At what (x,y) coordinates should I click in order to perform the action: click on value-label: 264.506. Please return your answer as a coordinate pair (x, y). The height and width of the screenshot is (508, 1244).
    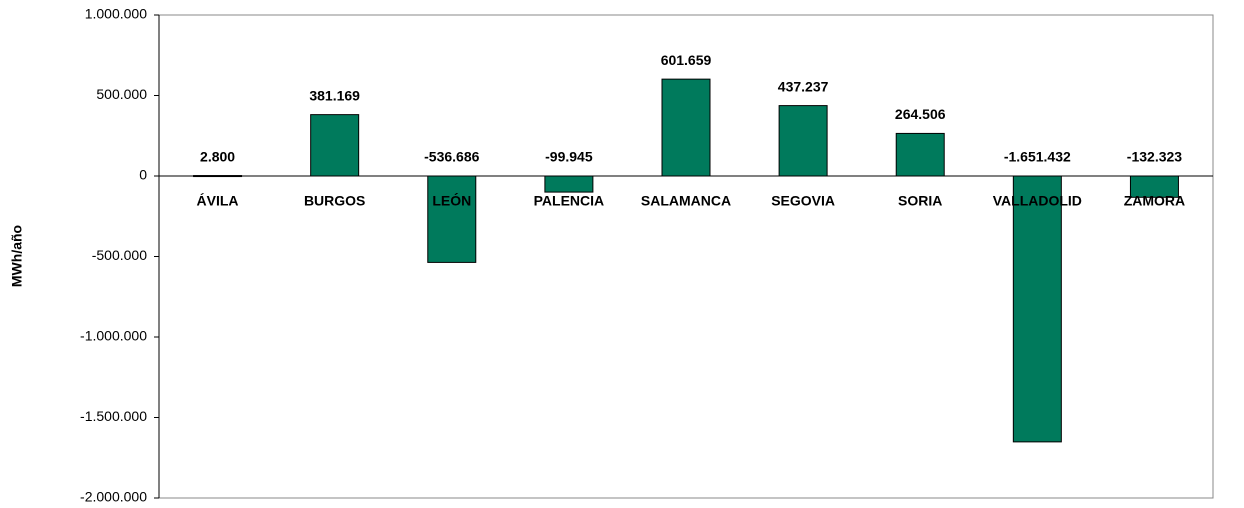
    Looking at the image, I should click on (920, 114).